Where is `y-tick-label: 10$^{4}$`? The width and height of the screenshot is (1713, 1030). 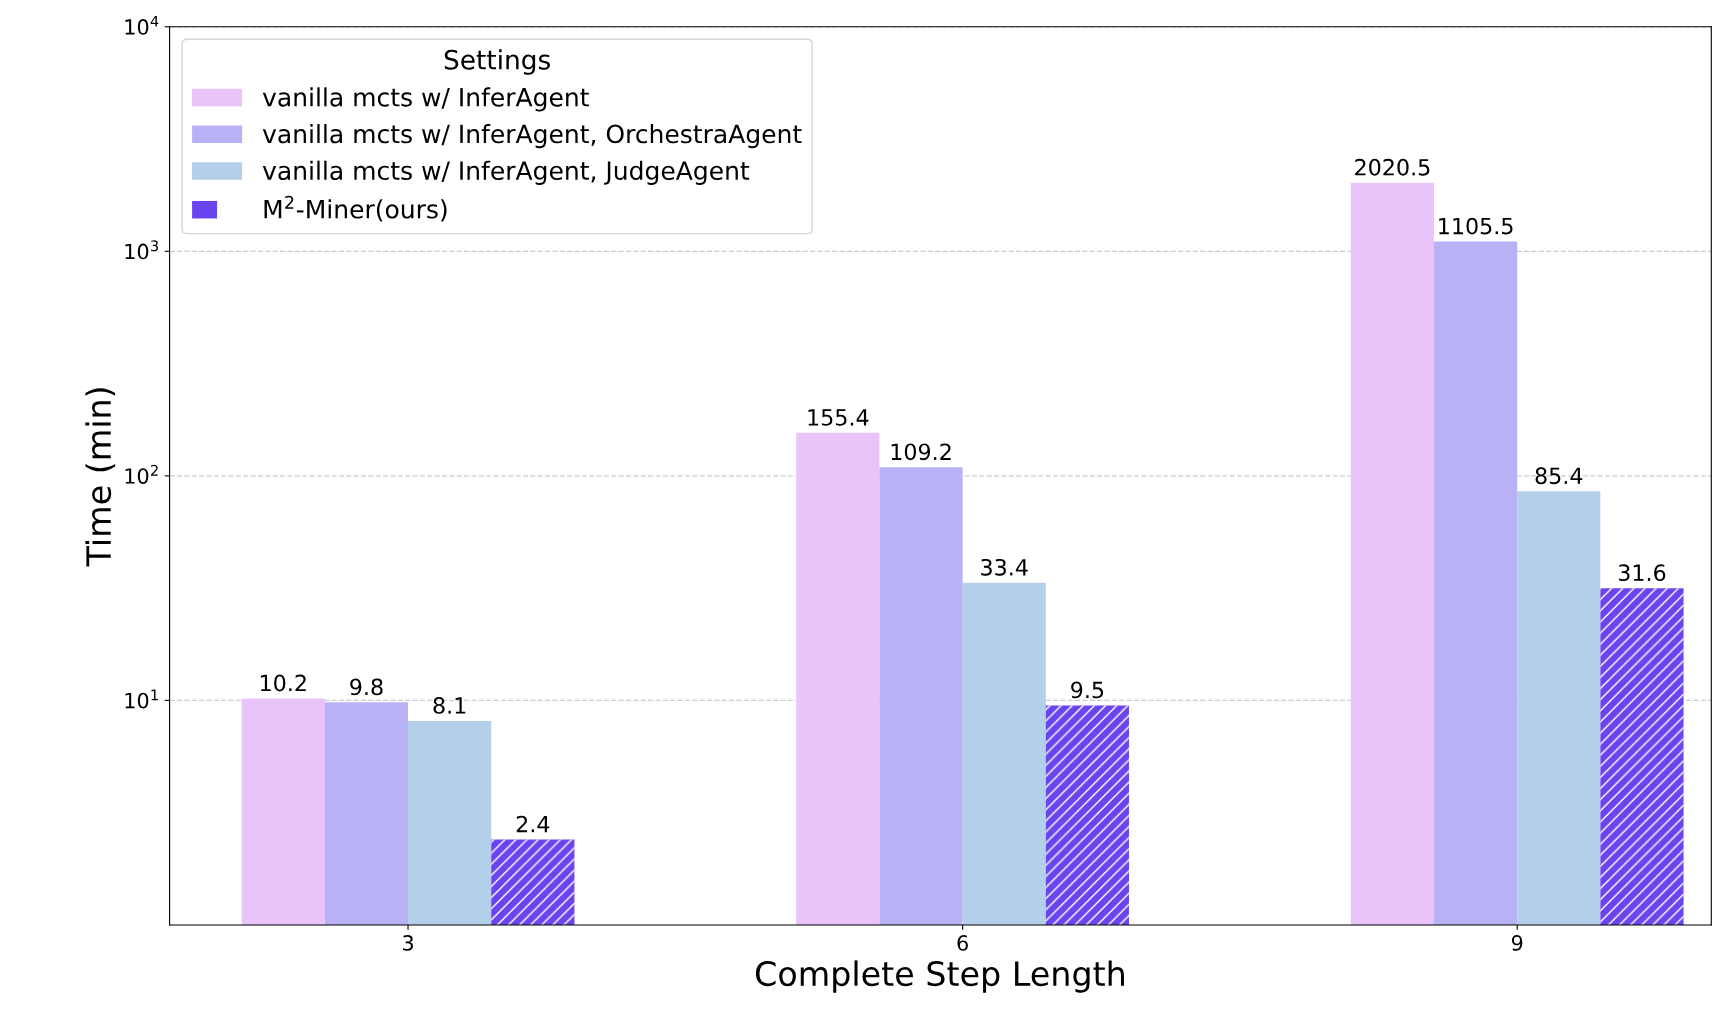
y-tick-label: 10$^{4}$ is located at coordinates (142, 25).